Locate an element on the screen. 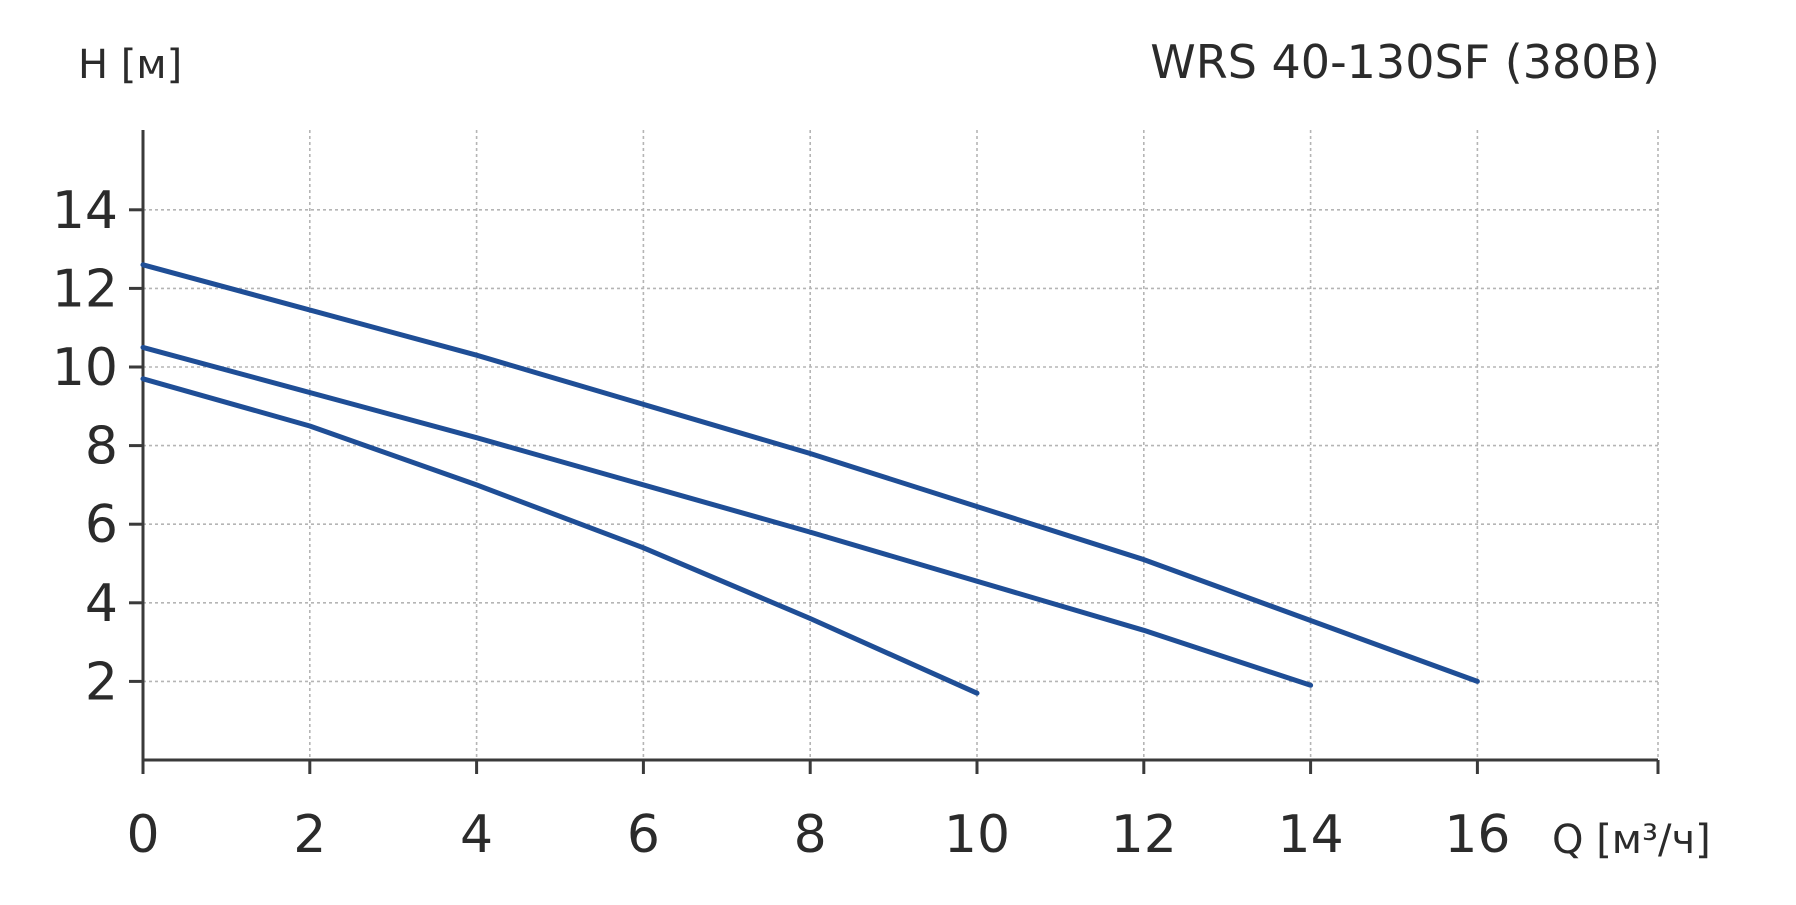 This screenshot has height=905, width=1796. x-tick-label-6: 12 is located at coordinates (1144, 835).